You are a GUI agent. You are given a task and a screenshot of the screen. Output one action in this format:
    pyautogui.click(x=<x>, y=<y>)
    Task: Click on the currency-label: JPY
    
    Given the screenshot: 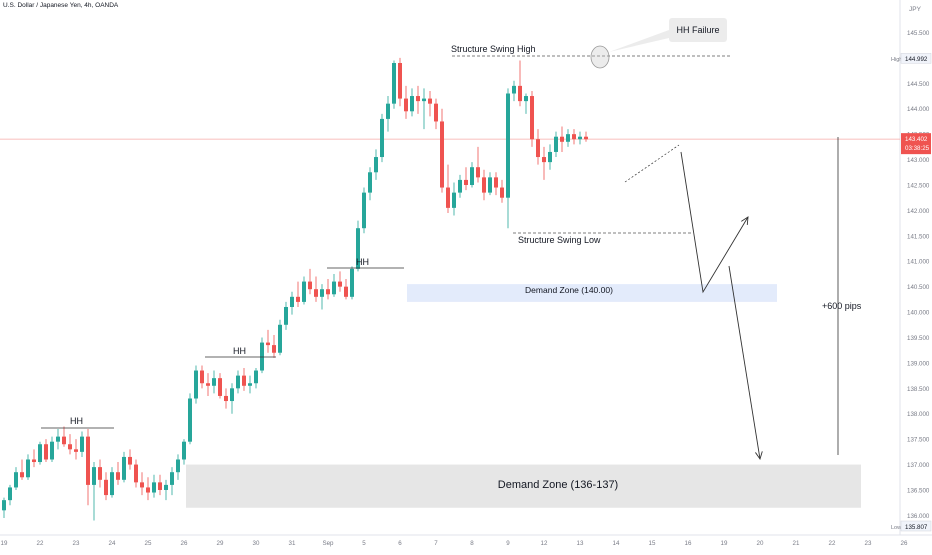 What is the action you would take?
    pyautogui.click(x=915, y=9)
    